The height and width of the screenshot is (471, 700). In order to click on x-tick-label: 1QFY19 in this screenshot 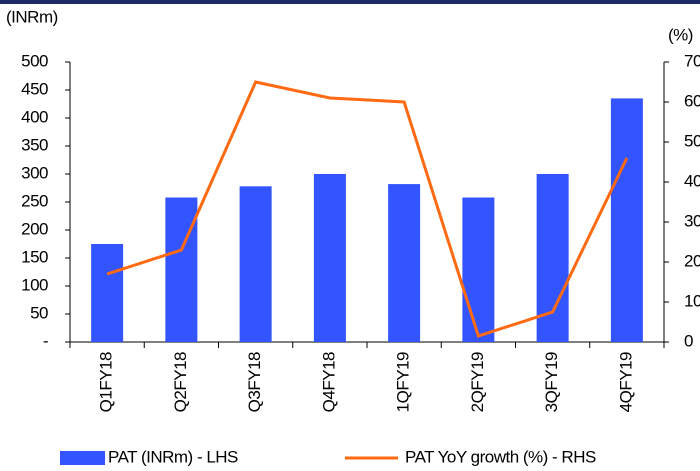, I will do `click(403, 382)`.